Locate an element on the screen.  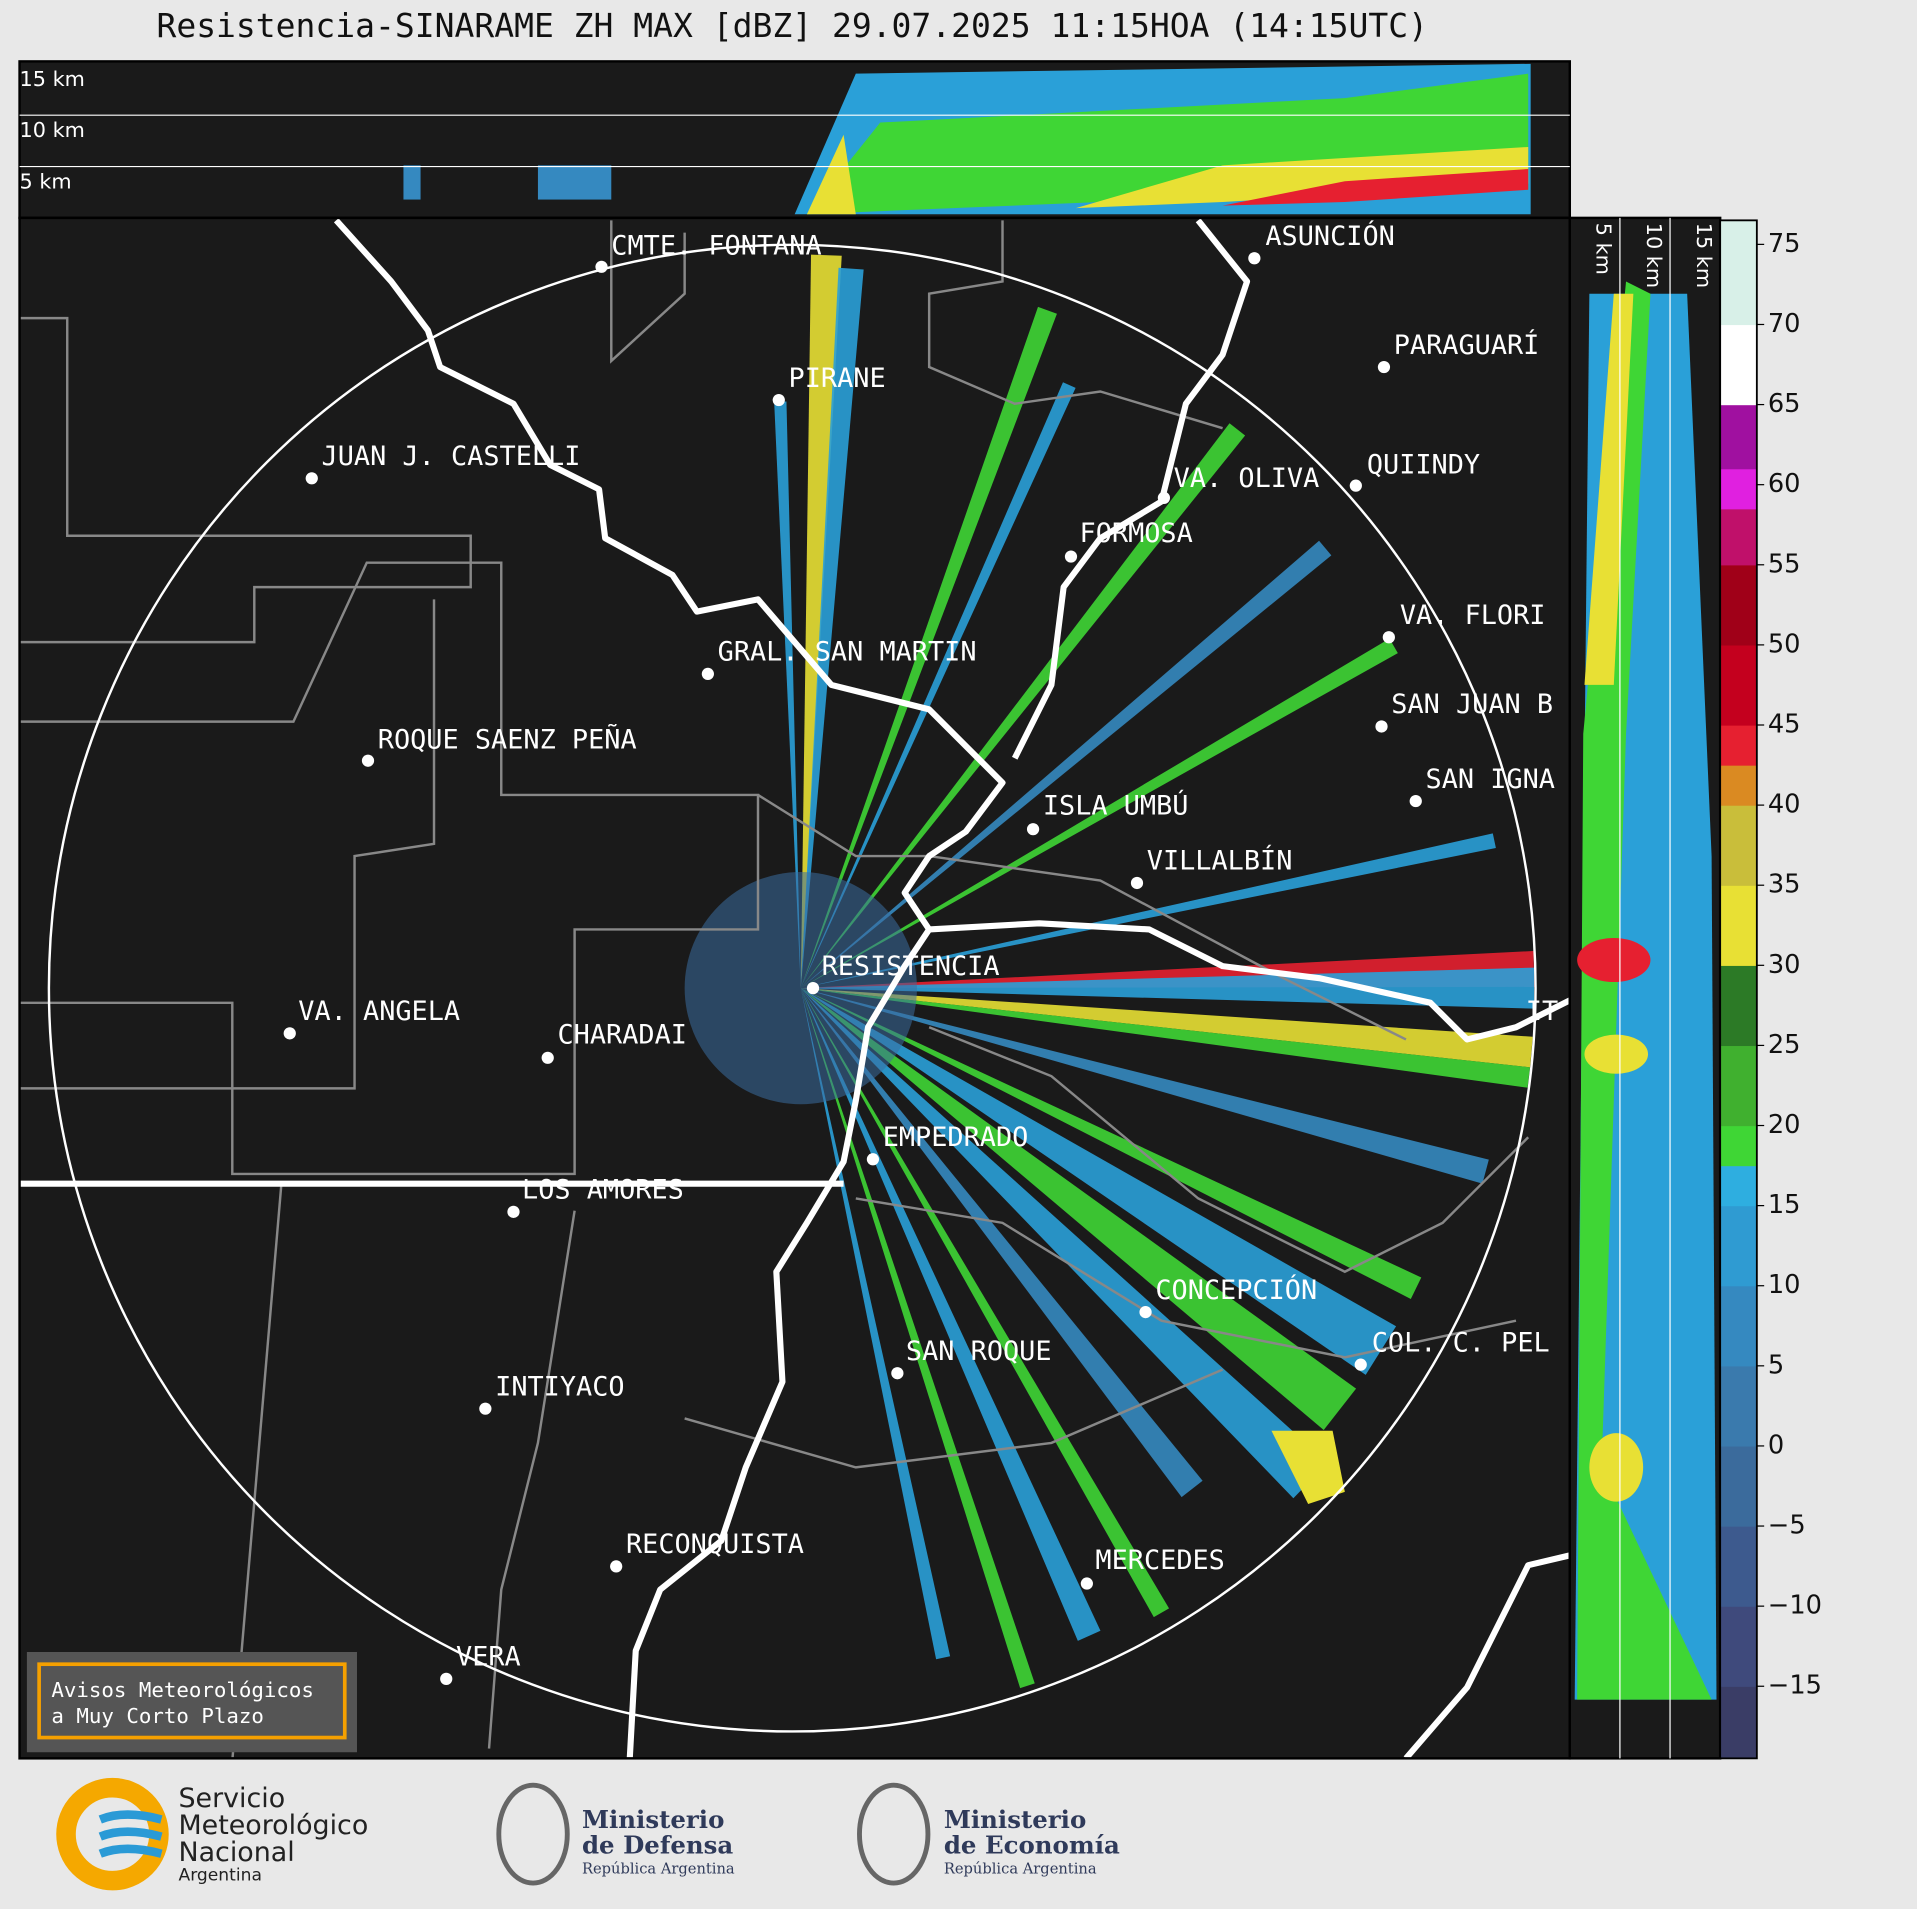
colorbar-tick-label: 70 is located at coordinates (1784, 324).